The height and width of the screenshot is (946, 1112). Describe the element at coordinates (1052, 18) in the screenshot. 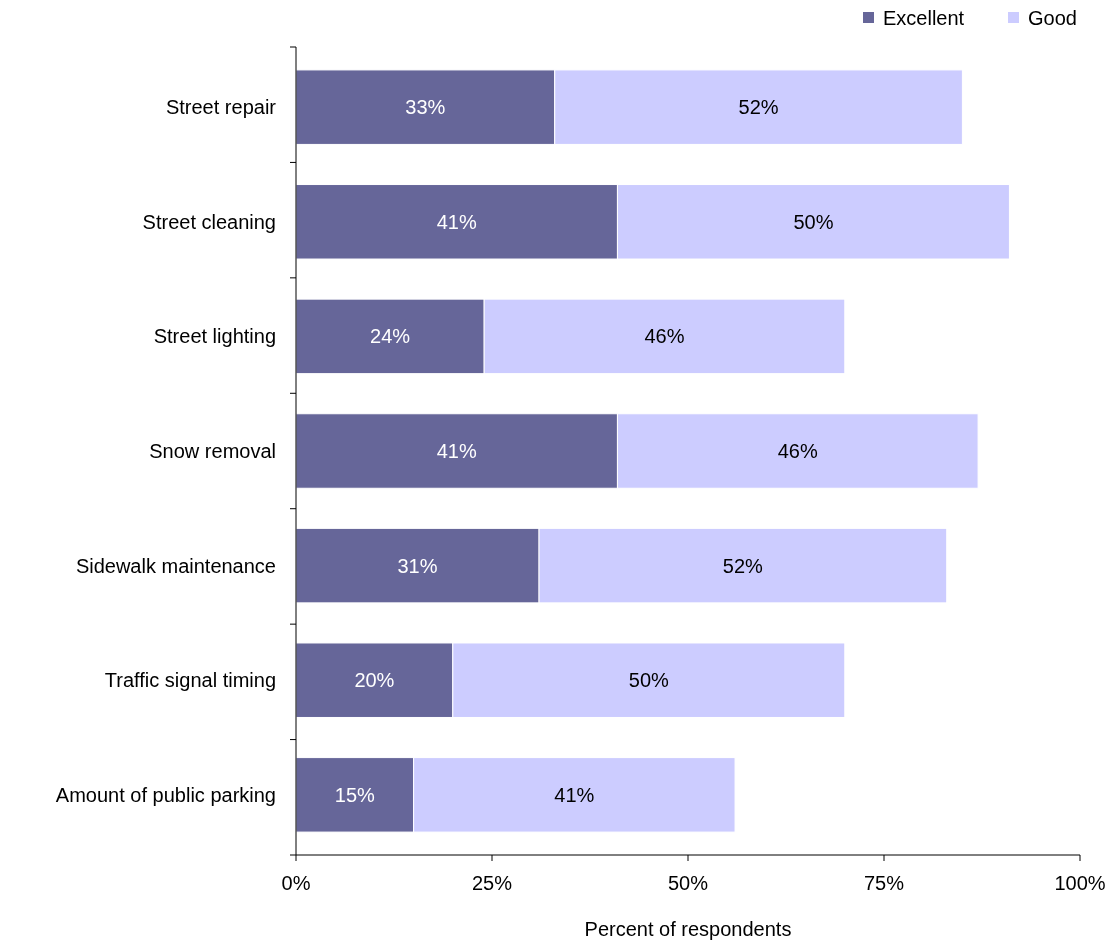

I see `legend-label: Good` at that location.